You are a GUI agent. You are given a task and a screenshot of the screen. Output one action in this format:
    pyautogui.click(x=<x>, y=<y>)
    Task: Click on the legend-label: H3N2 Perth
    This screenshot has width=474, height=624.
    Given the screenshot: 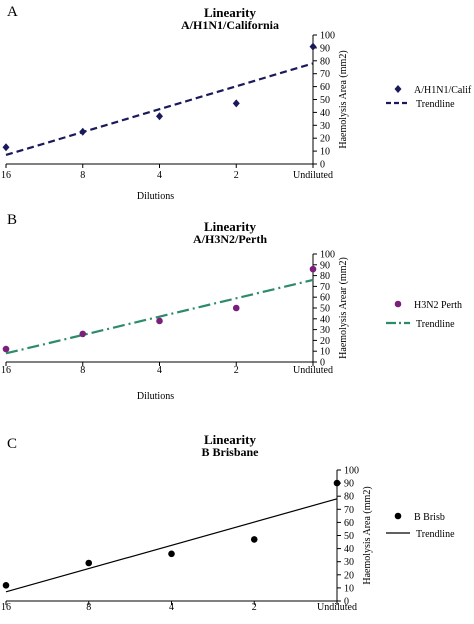 What is the action you would take?
    pyautogui.click(x=438, y=305)
    